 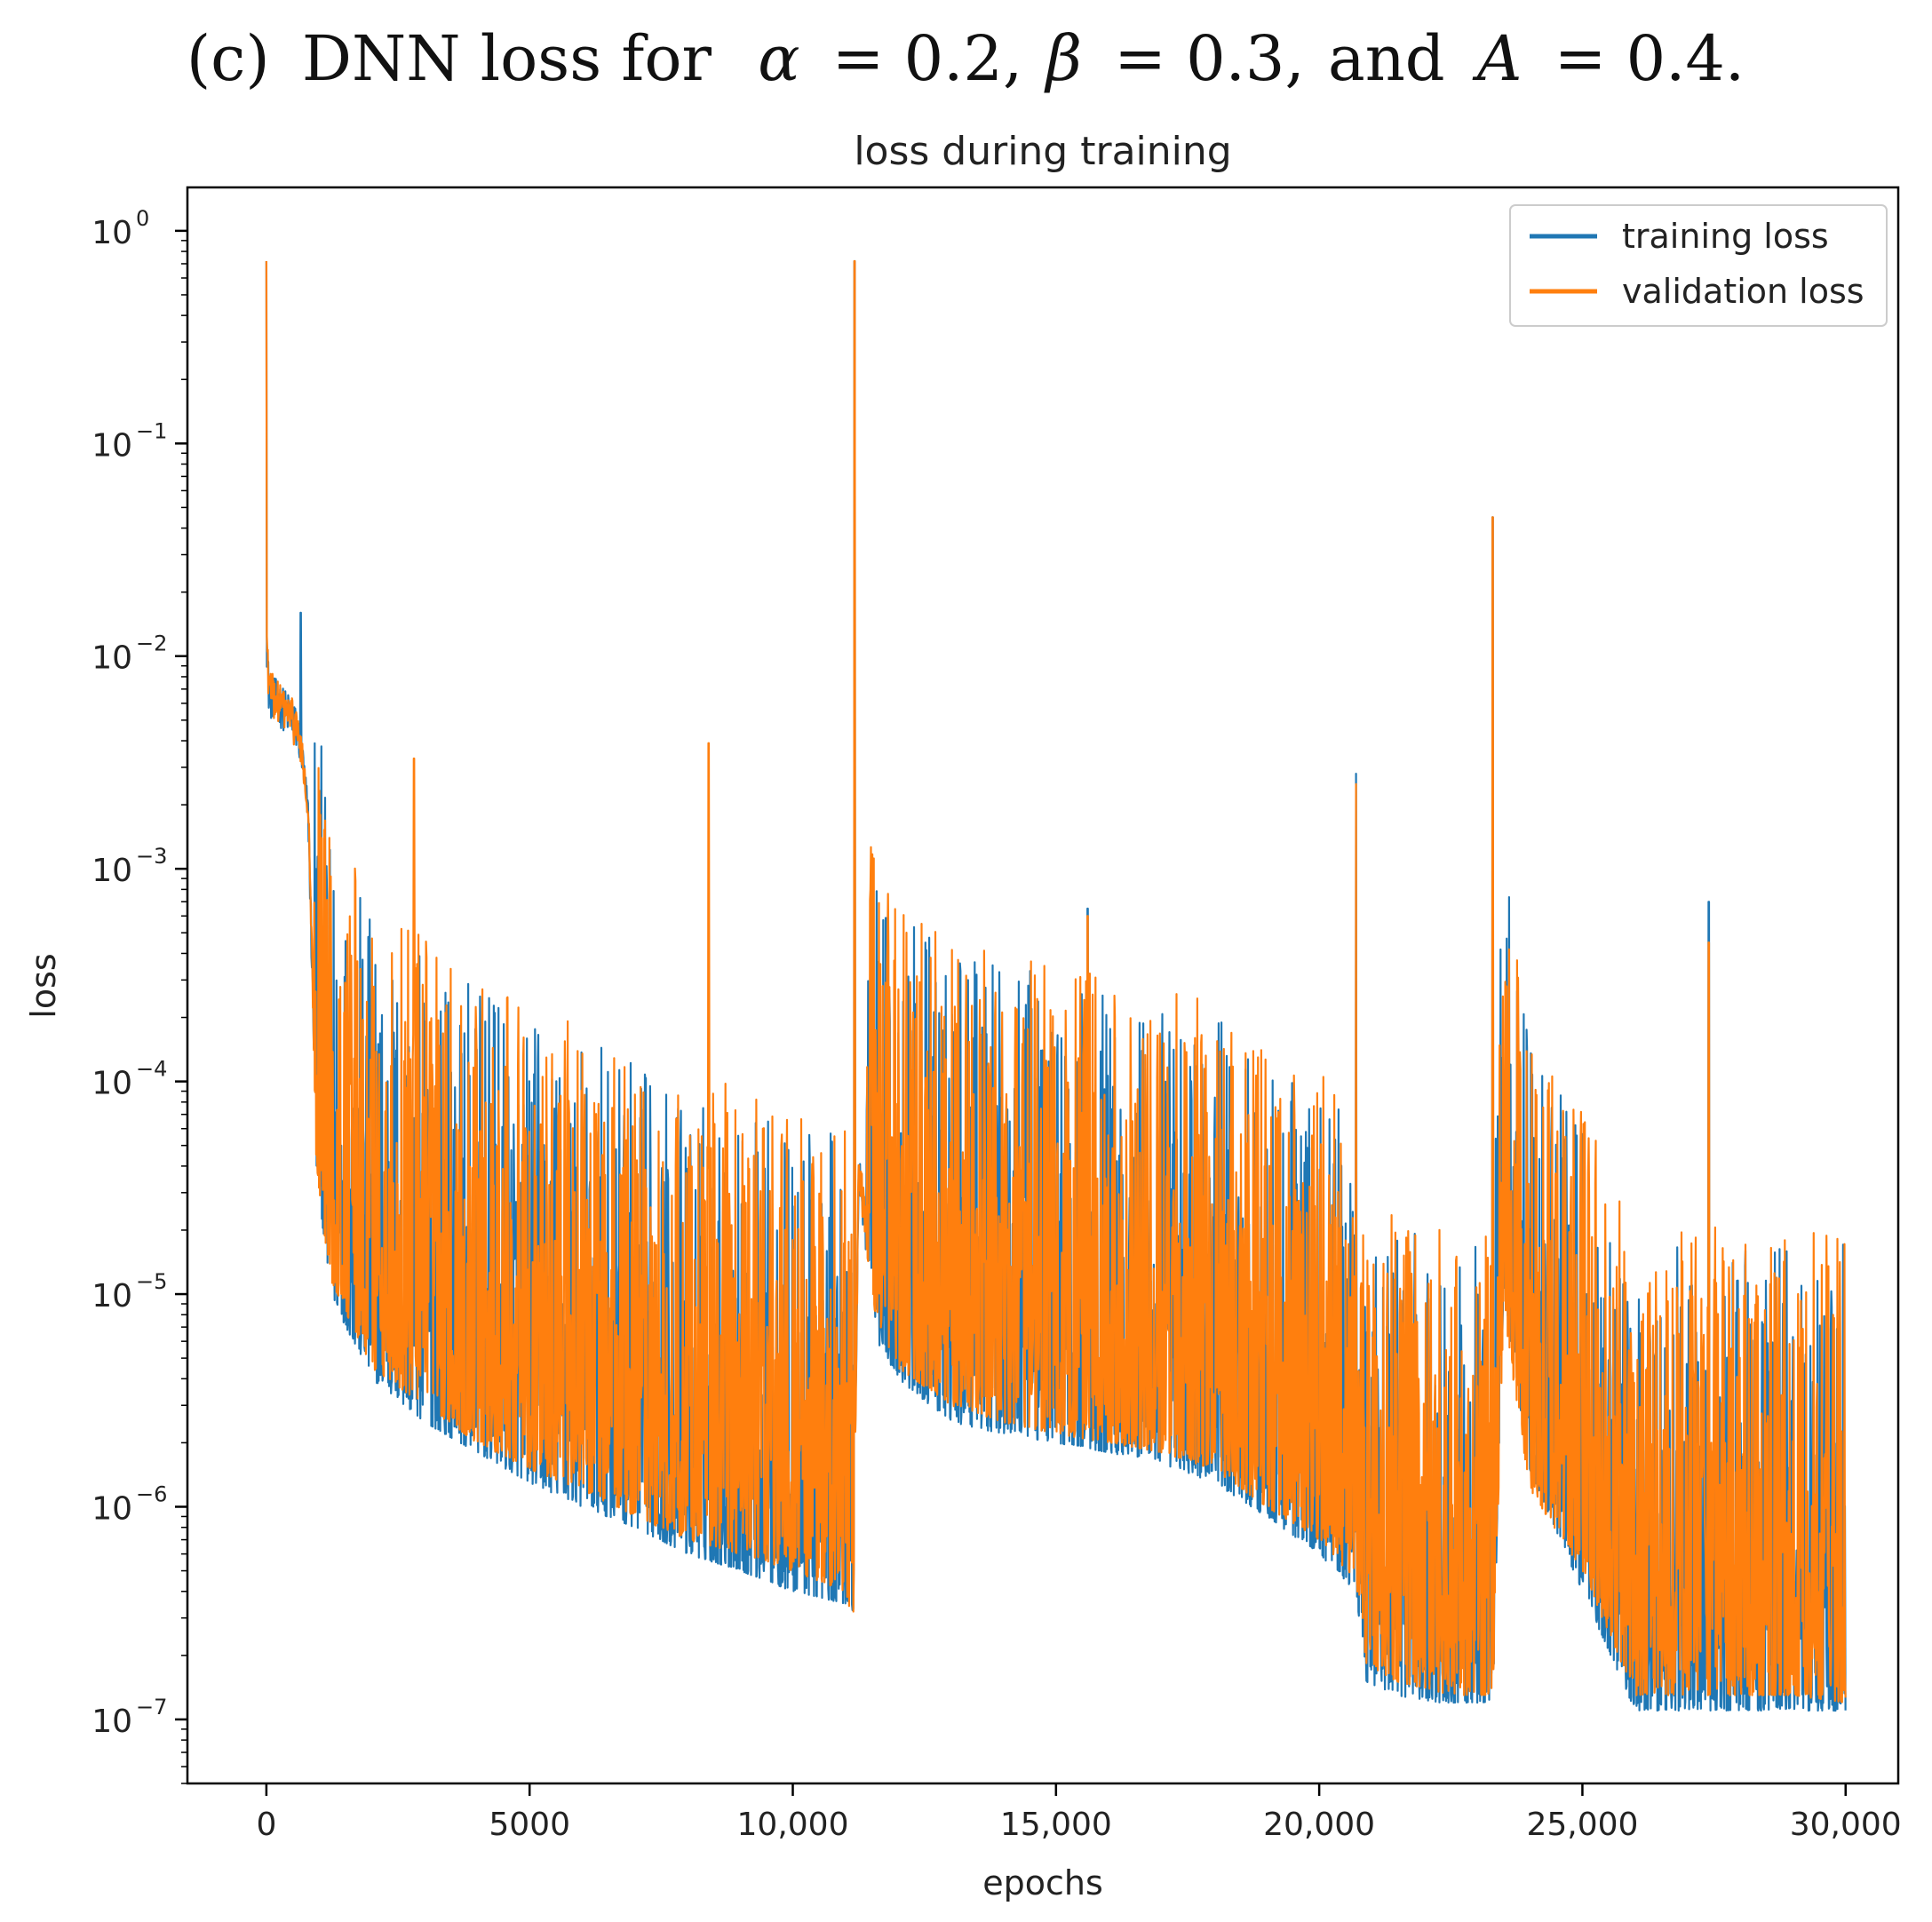 I want to click on x-axis: 0 5000 10,000 15,000 20,000 25,000 30,000, so click(x=1079, y=1813).